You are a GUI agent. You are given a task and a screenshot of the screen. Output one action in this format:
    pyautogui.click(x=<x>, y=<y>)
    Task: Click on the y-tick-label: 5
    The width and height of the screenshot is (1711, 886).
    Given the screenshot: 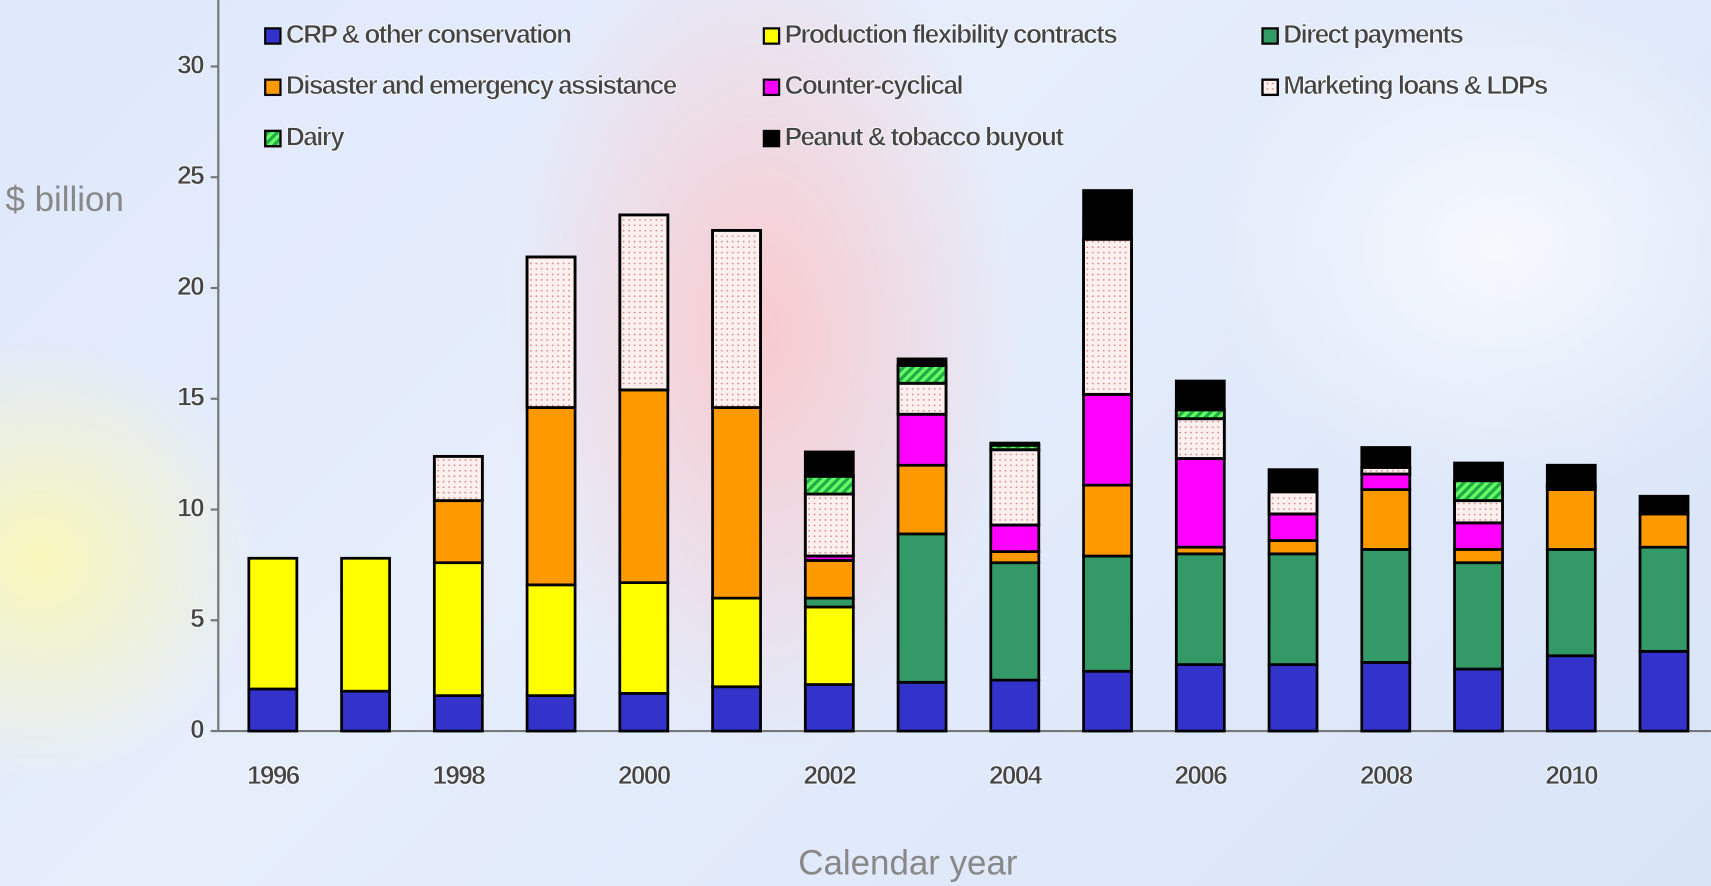 What is the action you would take?
    pyautogui.click(x=197, y=618)
    